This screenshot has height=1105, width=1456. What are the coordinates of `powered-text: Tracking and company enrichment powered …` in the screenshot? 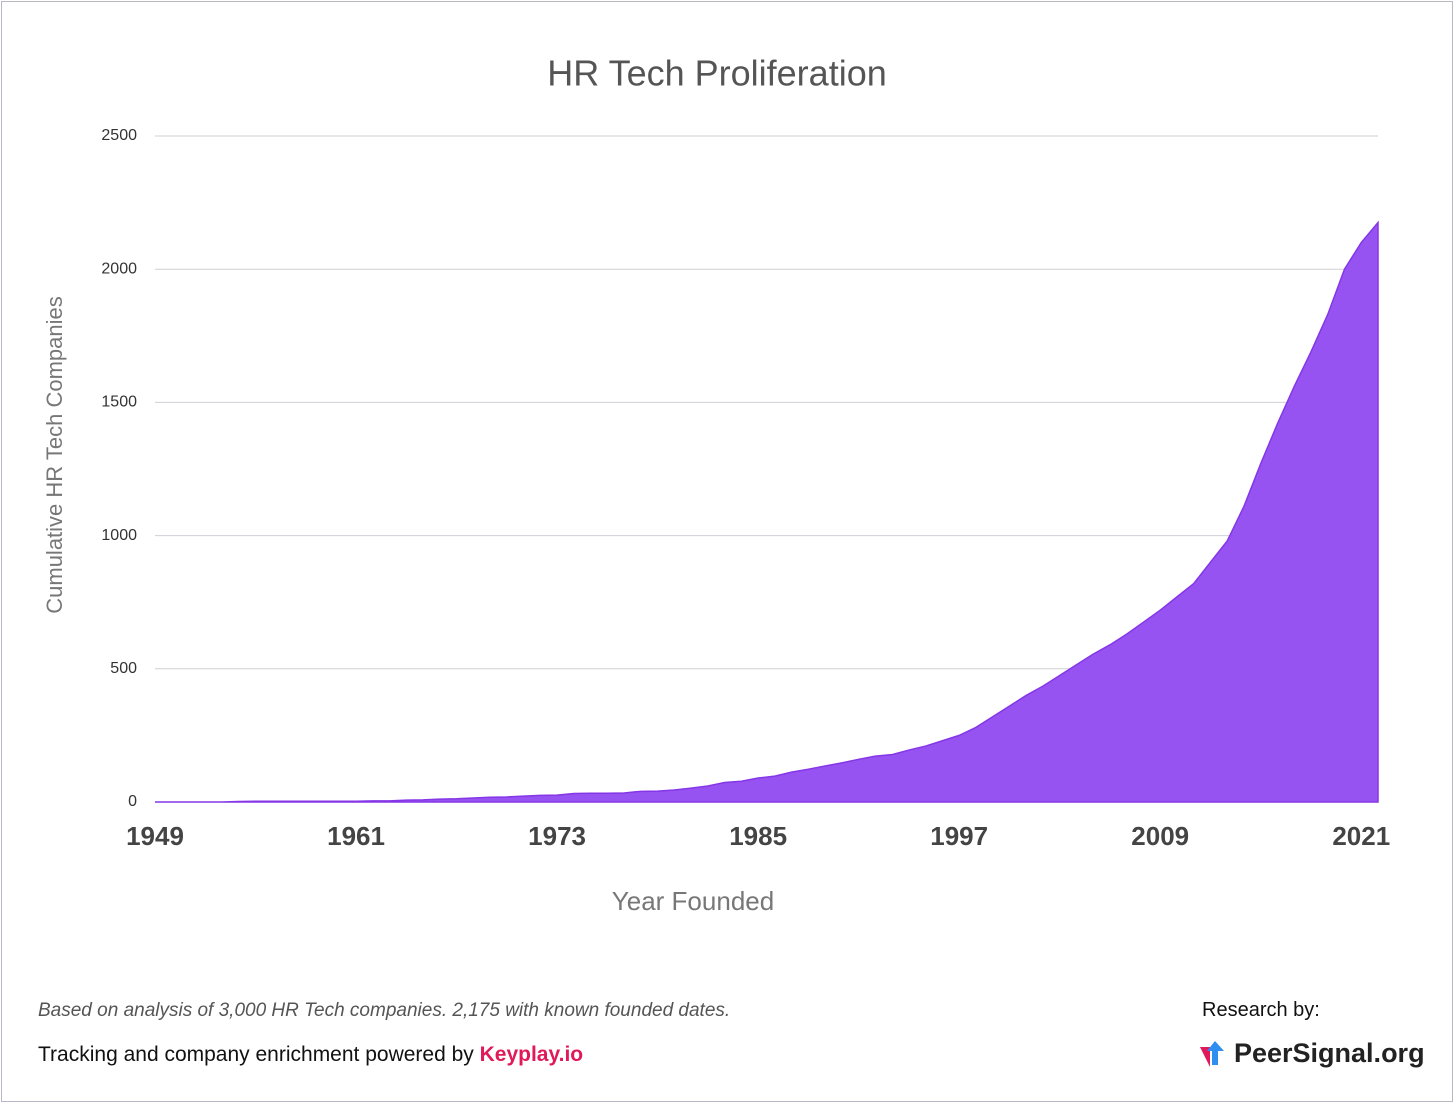 It's located at (256, 1054).